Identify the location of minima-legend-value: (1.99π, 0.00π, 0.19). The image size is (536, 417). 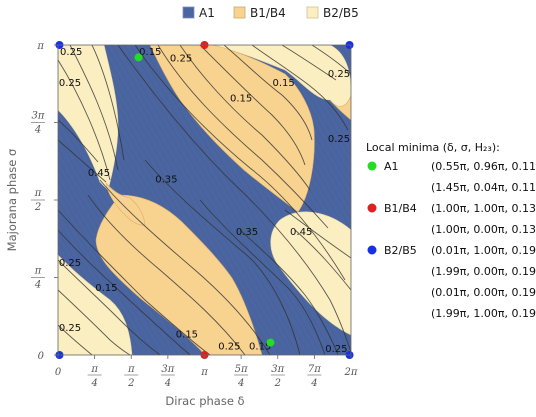
(483, 271).